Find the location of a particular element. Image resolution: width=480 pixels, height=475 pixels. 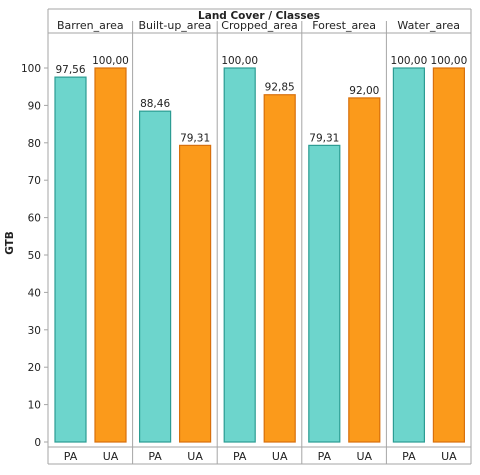

y-tick-label: 100 is located at coordinates (31, 69).